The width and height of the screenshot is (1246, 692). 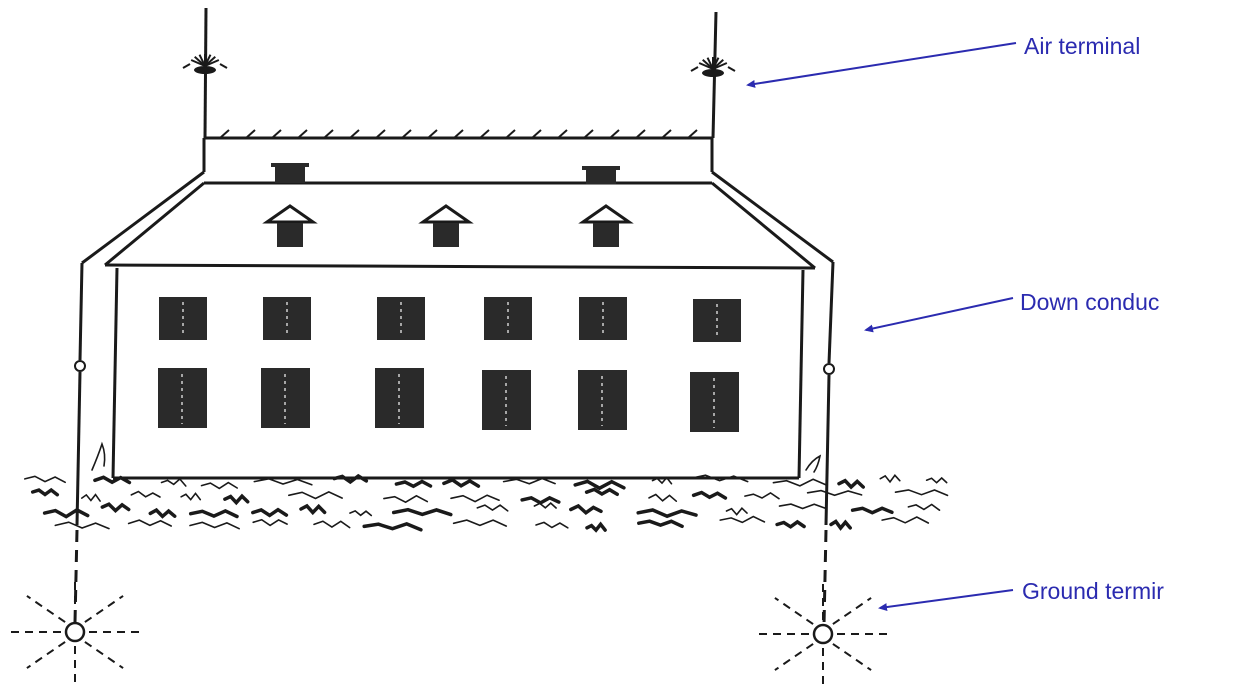 What do you see at coordinates (76, 576) in the screenshot?
I see `buried-conductor-left` at bounding box center [76, 576].